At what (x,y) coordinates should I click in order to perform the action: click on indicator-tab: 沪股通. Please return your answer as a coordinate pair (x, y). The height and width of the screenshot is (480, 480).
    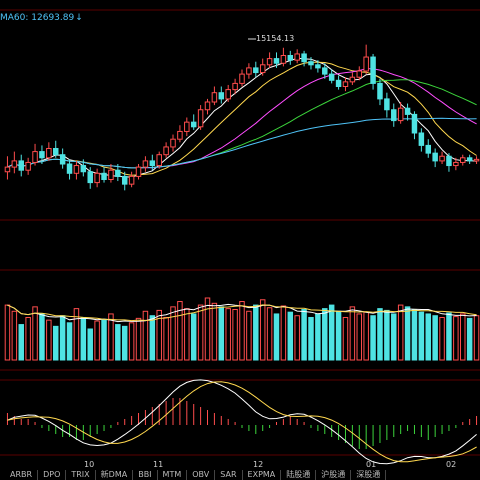
    Looking at the image, I should click on (334, 475).